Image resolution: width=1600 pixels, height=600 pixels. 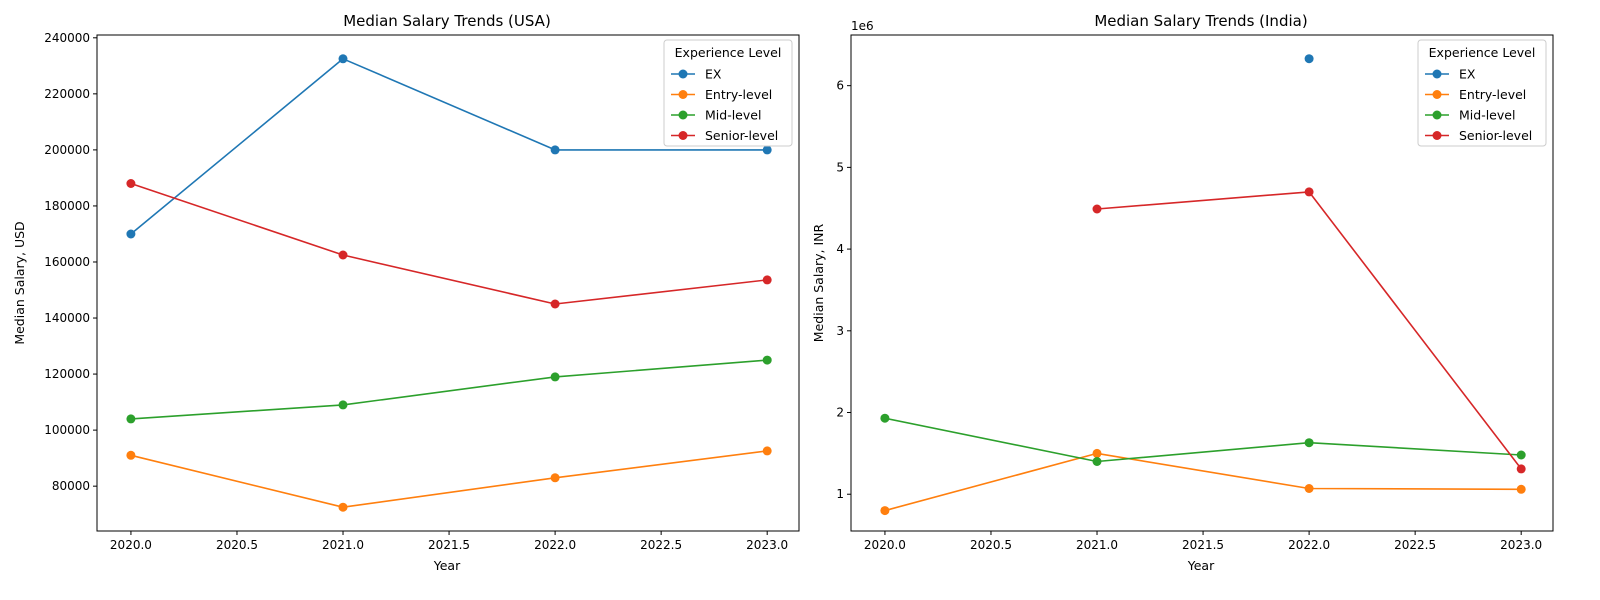 I want to click on y-tick-label: 200000, so click(x=67, y=150).